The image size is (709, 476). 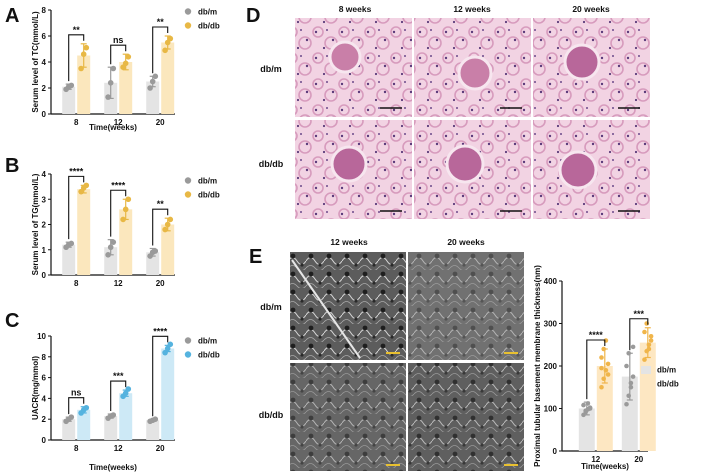 I want to click on he-image-dbm-12w, so click(x=472, y=67).